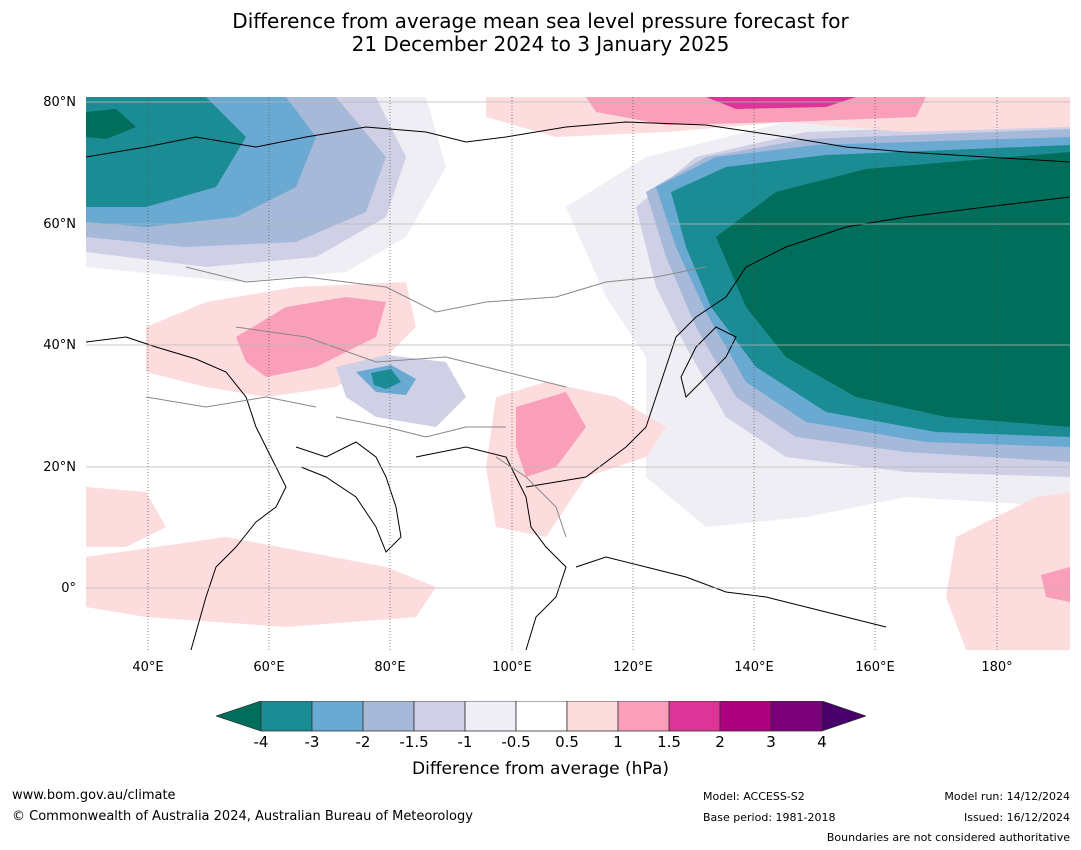  I want to click on pacific-band-below-minus4, so click(893, 289).